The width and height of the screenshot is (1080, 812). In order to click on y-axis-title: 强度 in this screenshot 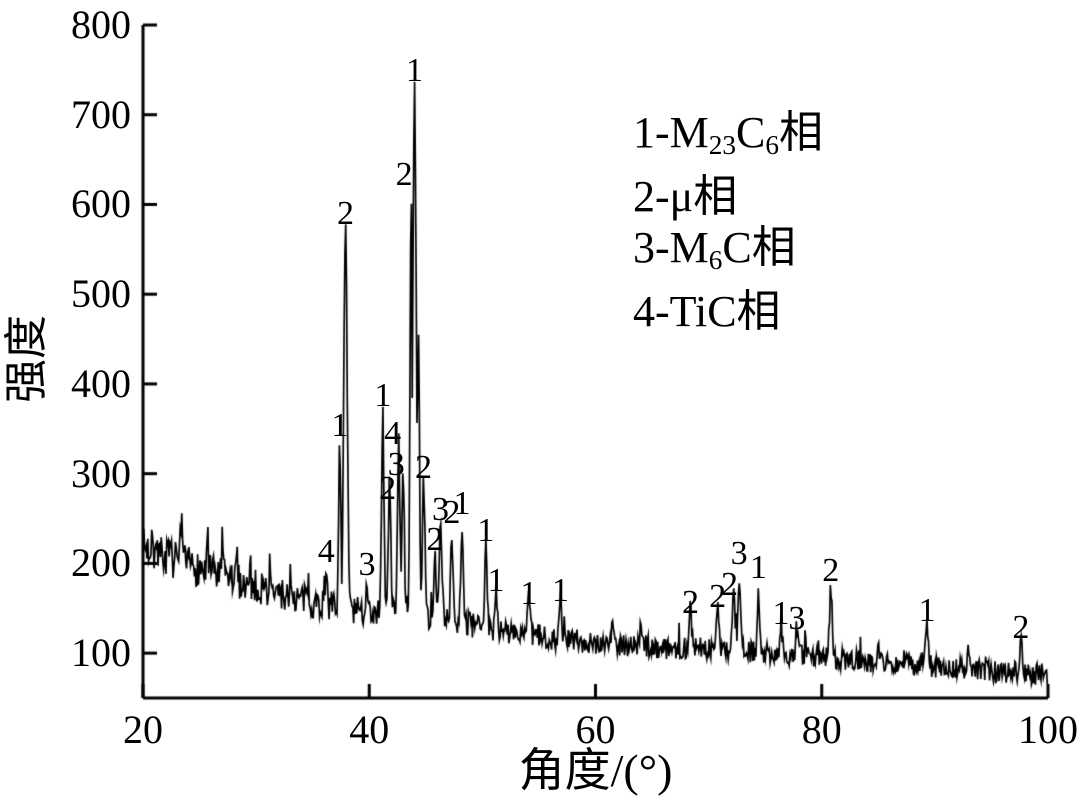, I will do `click(26, 359)`.